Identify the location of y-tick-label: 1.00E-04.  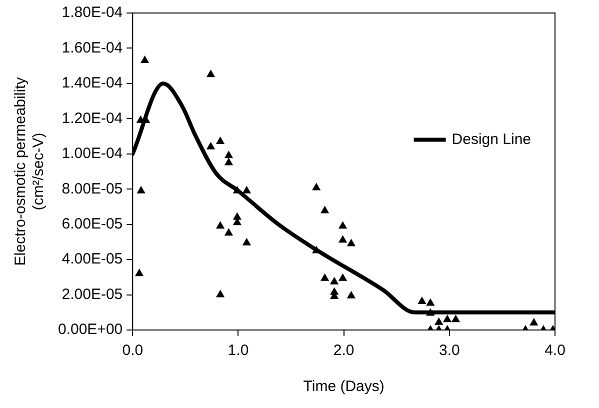
(92, 153).